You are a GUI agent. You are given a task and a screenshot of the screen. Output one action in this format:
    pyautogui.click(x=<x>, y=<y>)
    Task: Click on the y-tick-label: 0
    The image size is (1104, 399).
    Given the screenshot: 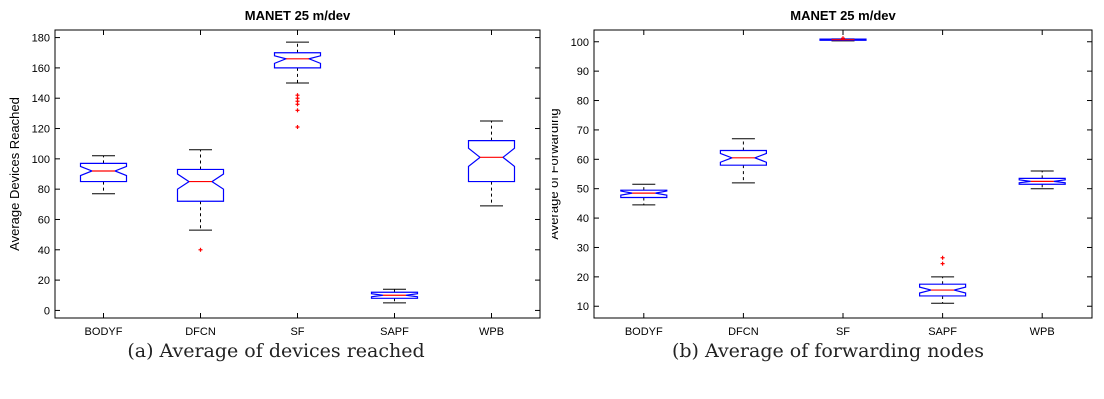 What is the action you would take?
    pyautogui.click(x=47, y=311)
    